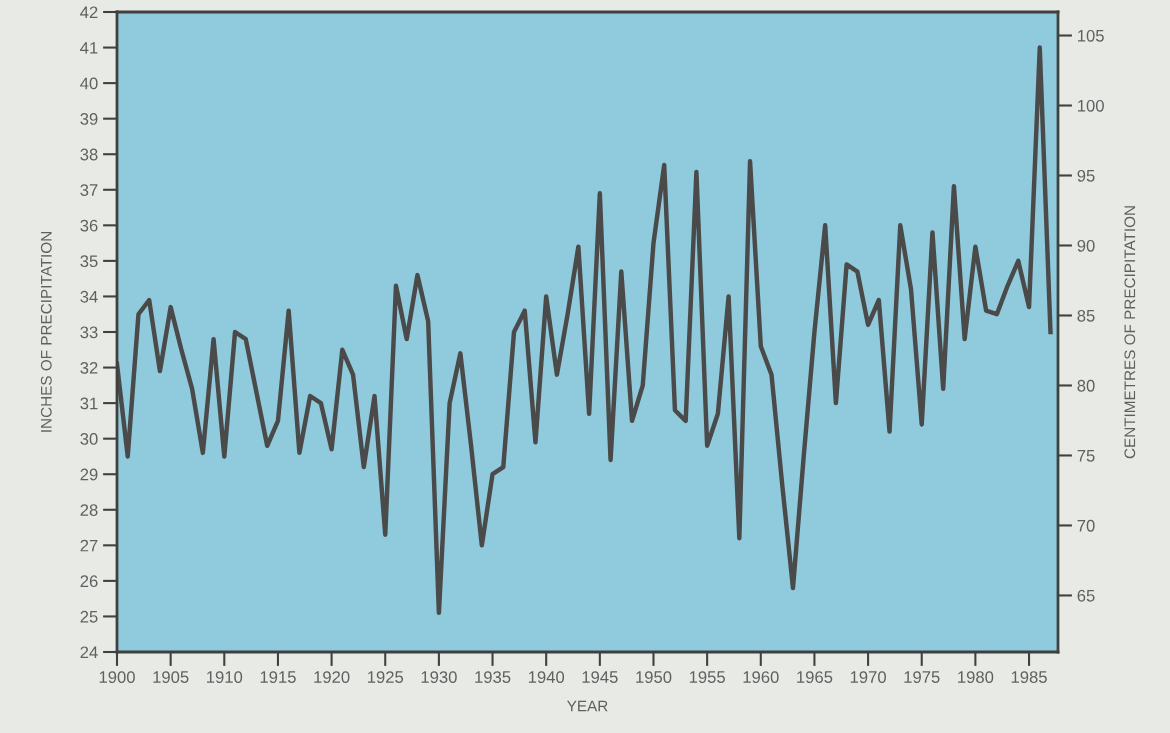 The image size is (1170, 733). I want to click on y-tick-label: 24, so click(89, 652).